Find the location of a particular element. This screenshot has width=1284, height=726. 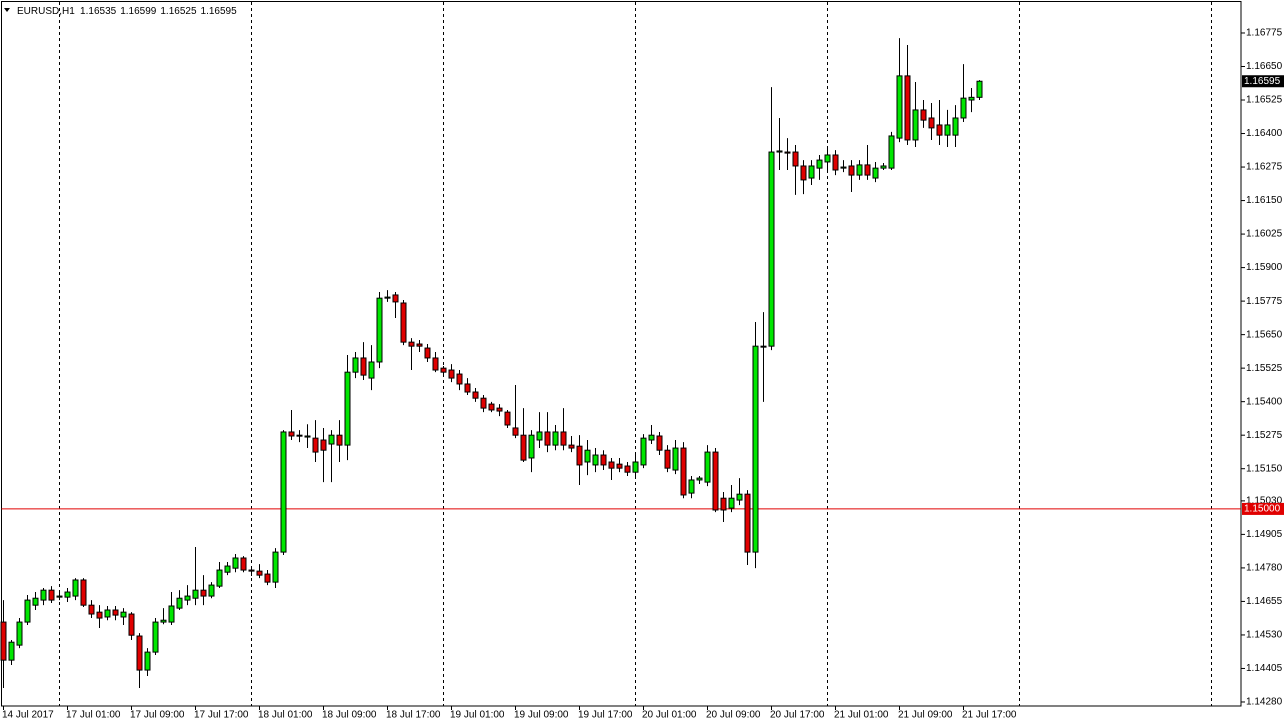

x-tick-label: 18 Jul 01:00 is located at coordinates (285, 715).